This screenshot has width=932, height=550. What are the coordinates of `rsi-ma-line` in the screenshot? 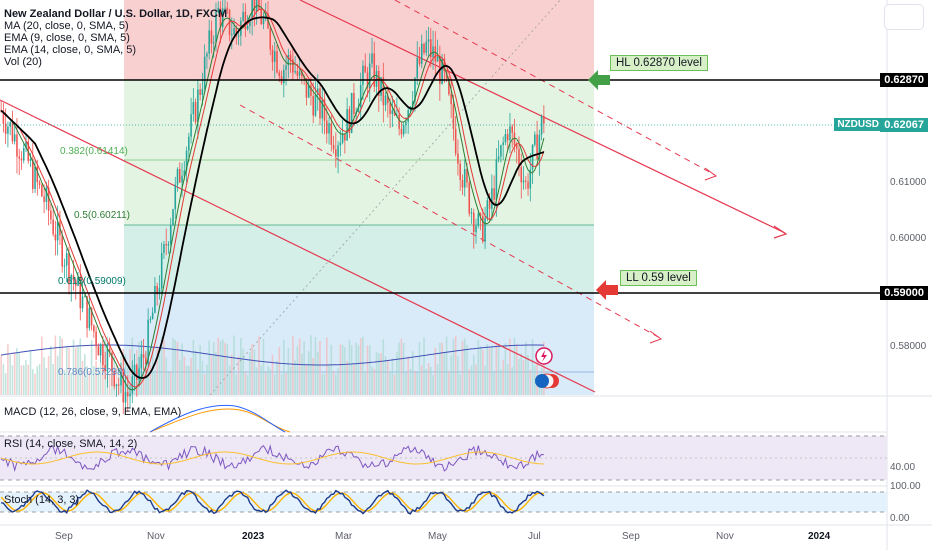 It's located at (272, 458).